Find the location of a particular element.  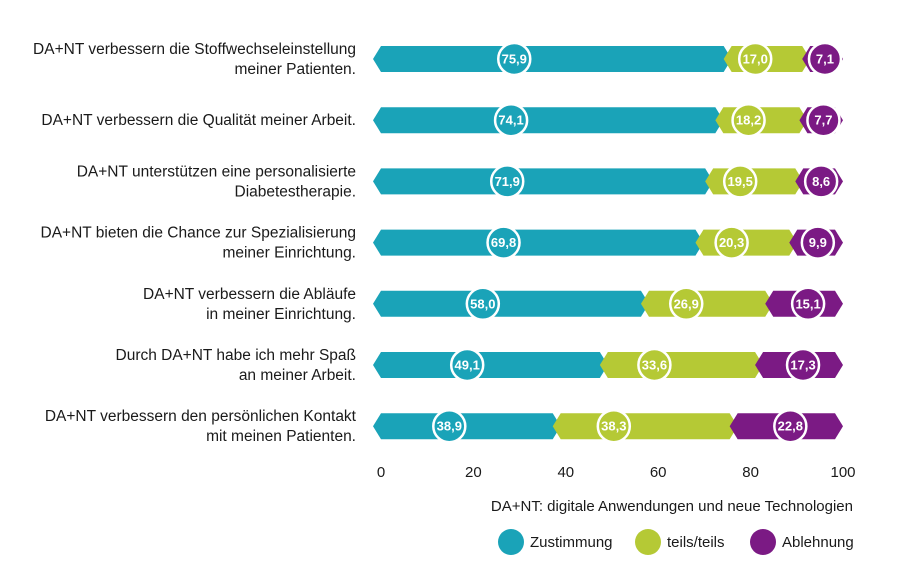

data-label: 38,9 is located at coordinates (449, 426).